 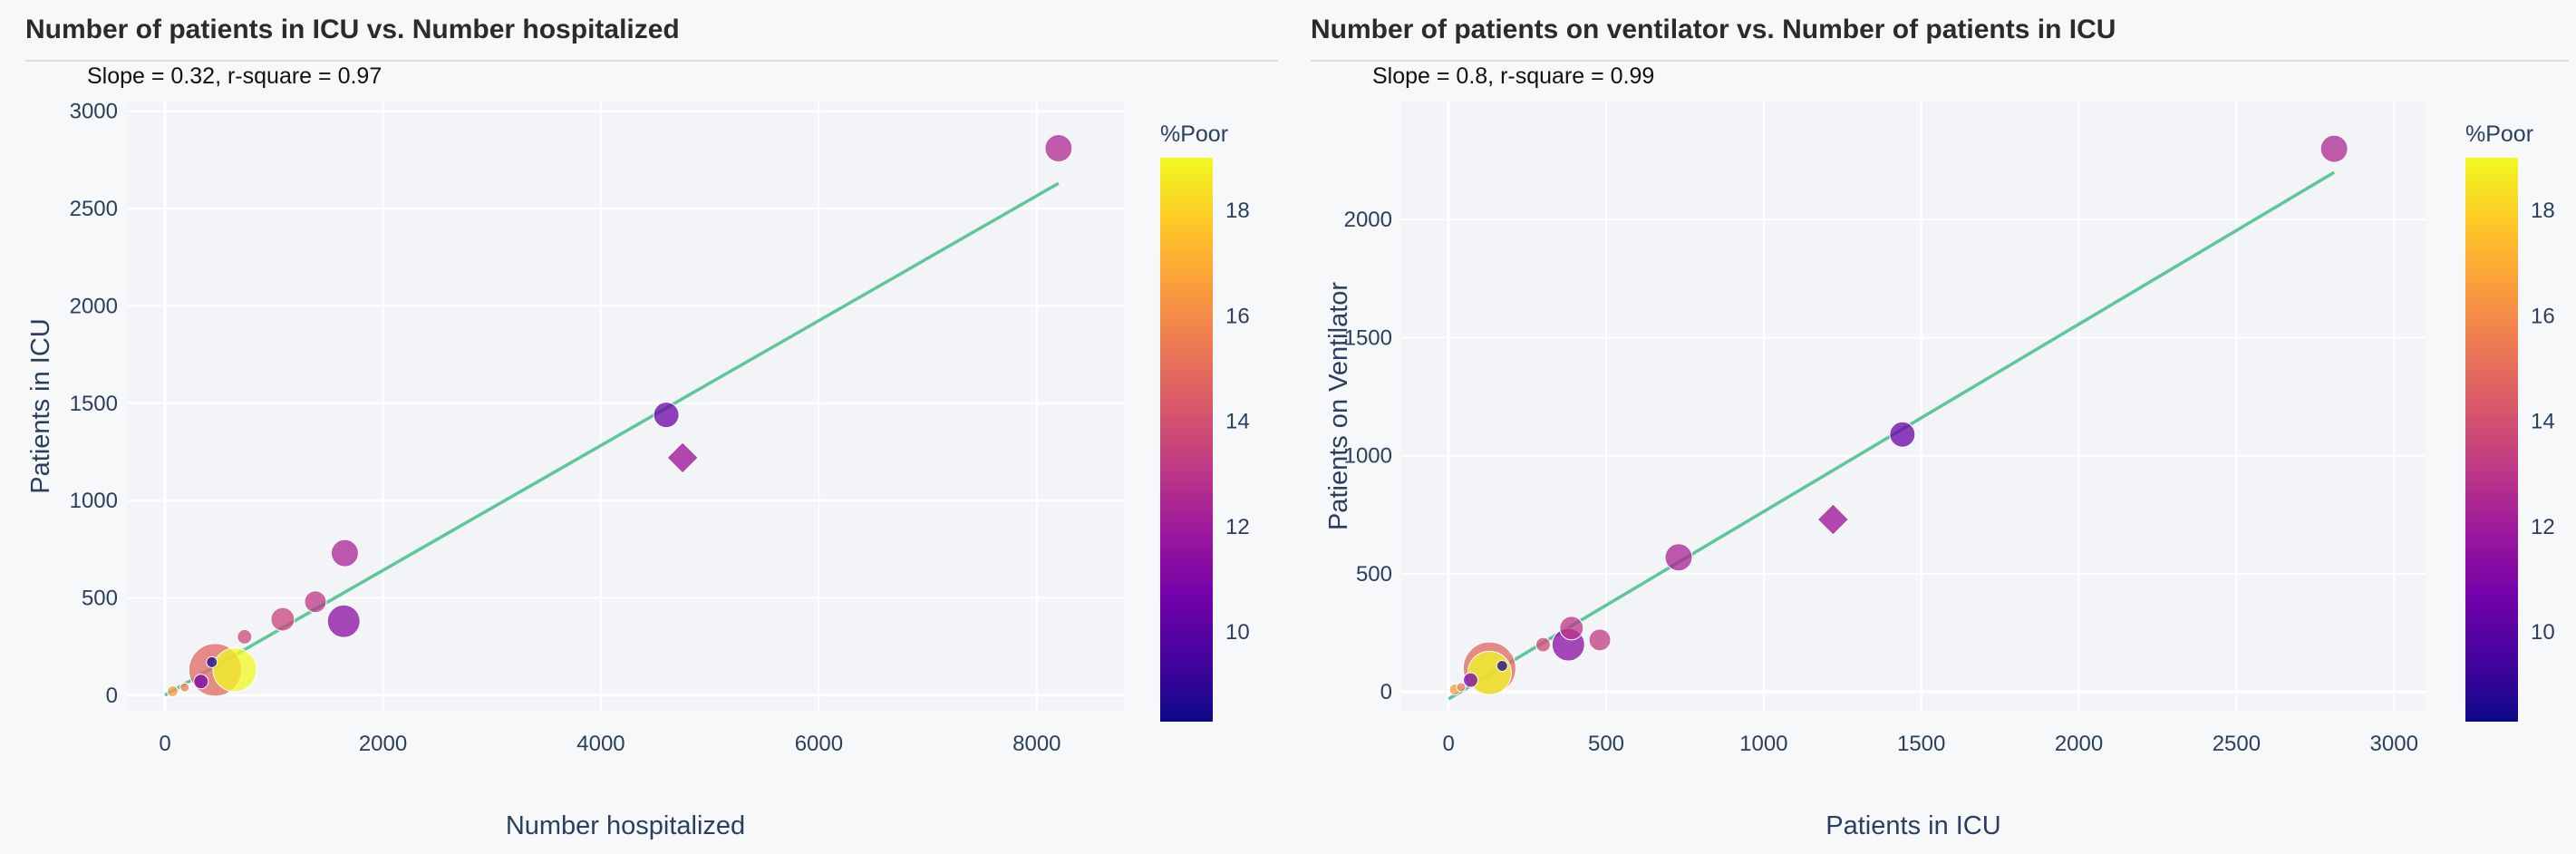 What do you see at coordinates (1921, 744) in the screenshot?
I see `x-tick-label: 1500` at bounding box center [1921, 744].